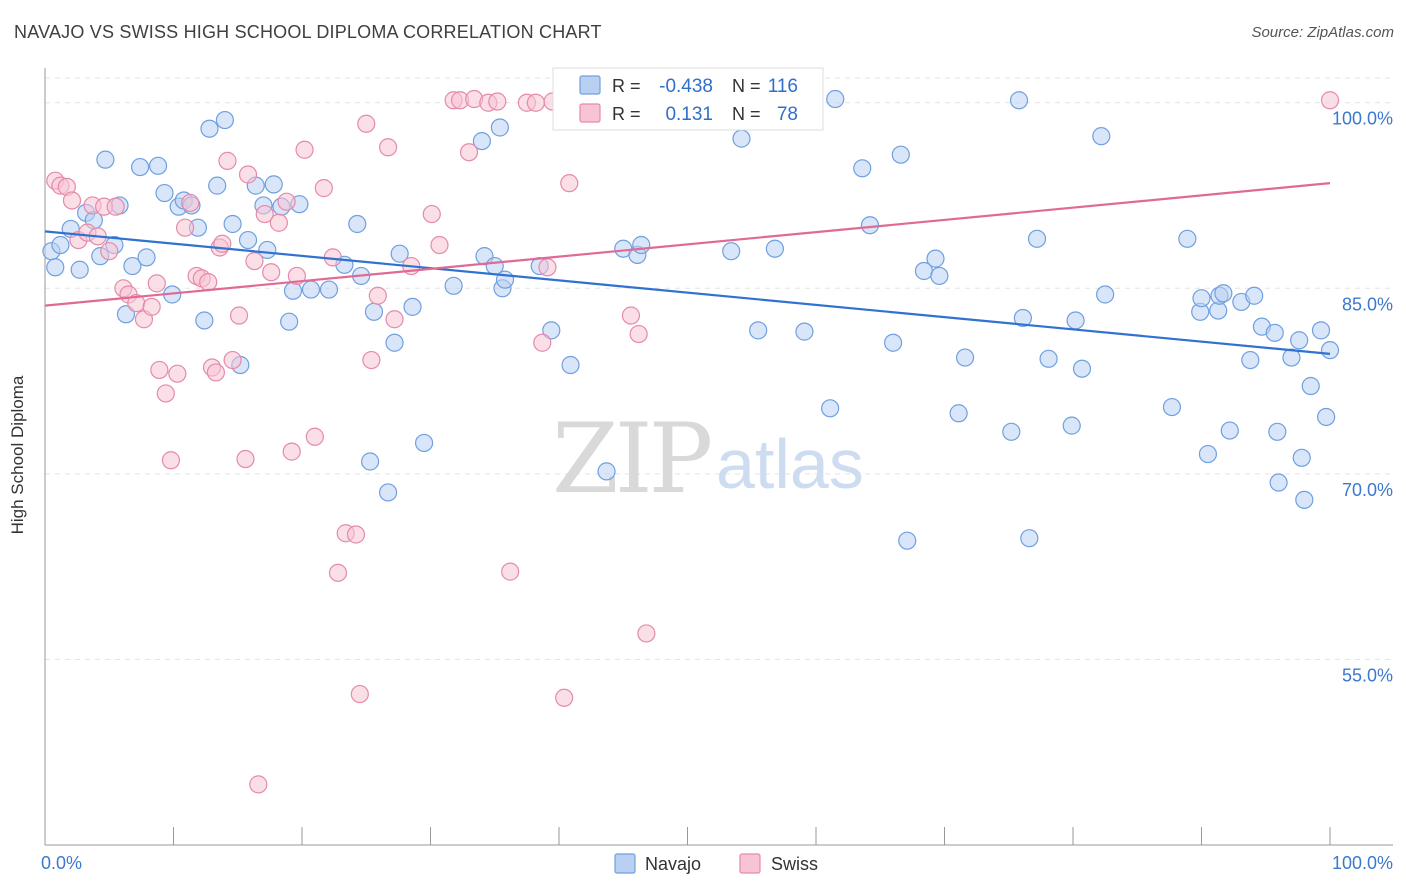 Image resolution: width=1406 pixels, height=892 pixels. I want to click on legend-n-value-swiss: 78, so click(787, 114).